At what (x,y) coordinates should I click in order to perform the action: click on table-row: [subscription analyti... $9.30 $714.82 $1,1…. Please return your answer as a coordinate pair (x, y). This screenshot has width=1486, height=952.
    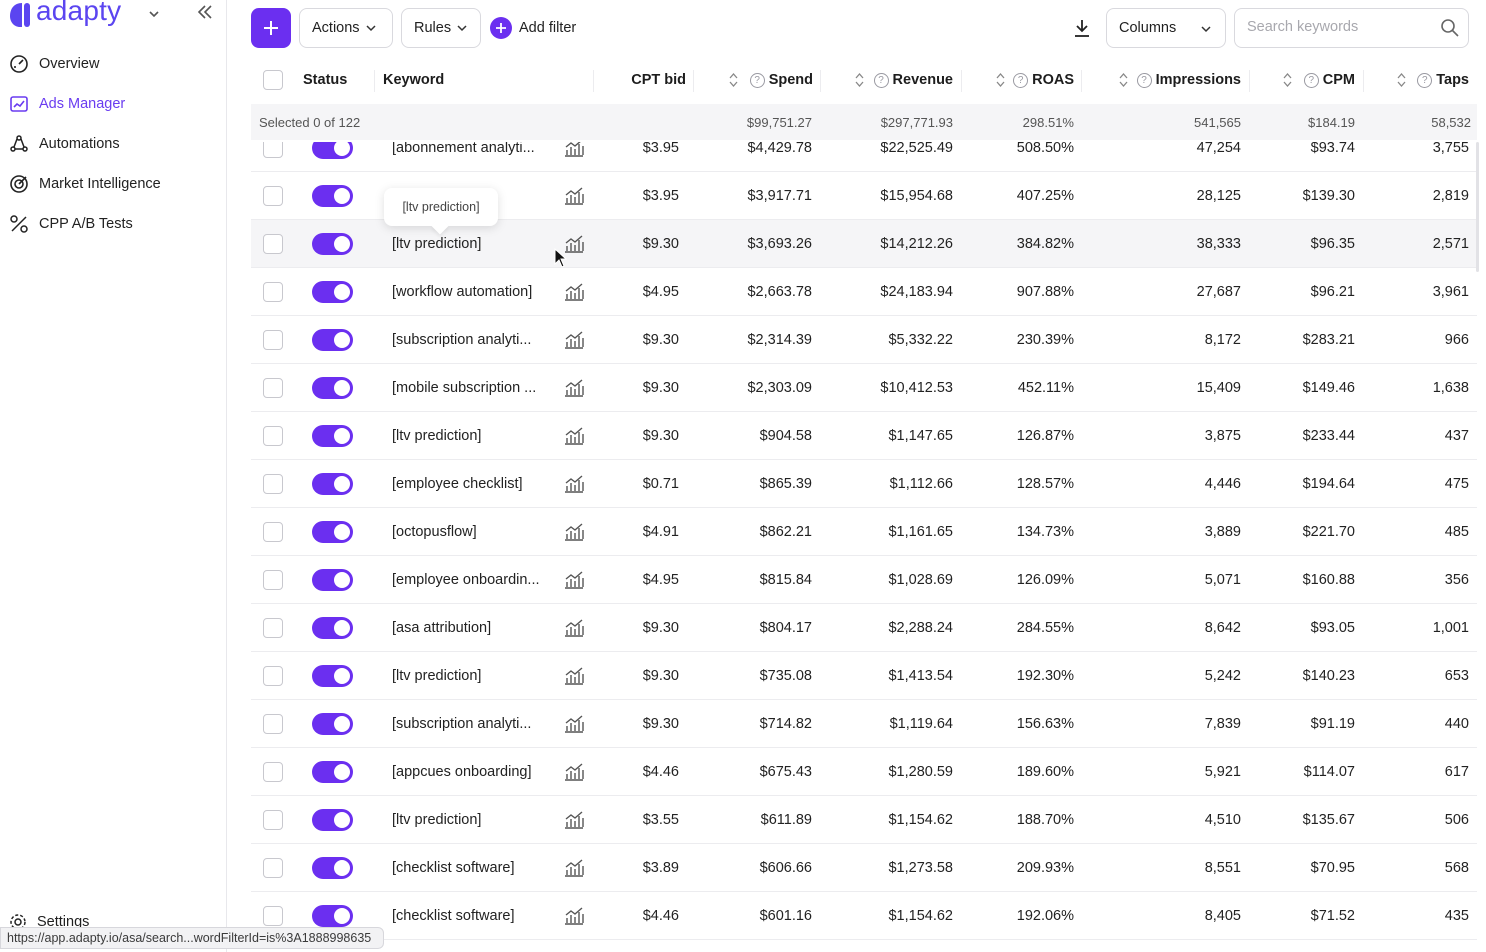
    Looking at the image, I should click on (864, 724).